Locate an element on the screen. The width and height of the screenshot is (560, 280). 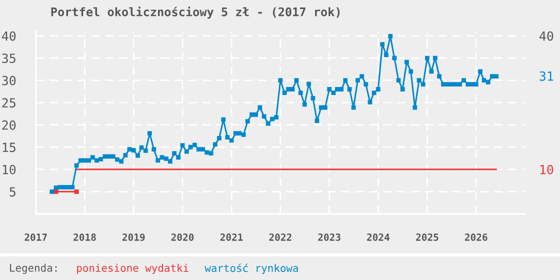
x-tick-label: 2026 is located at coordinates (476, 237).